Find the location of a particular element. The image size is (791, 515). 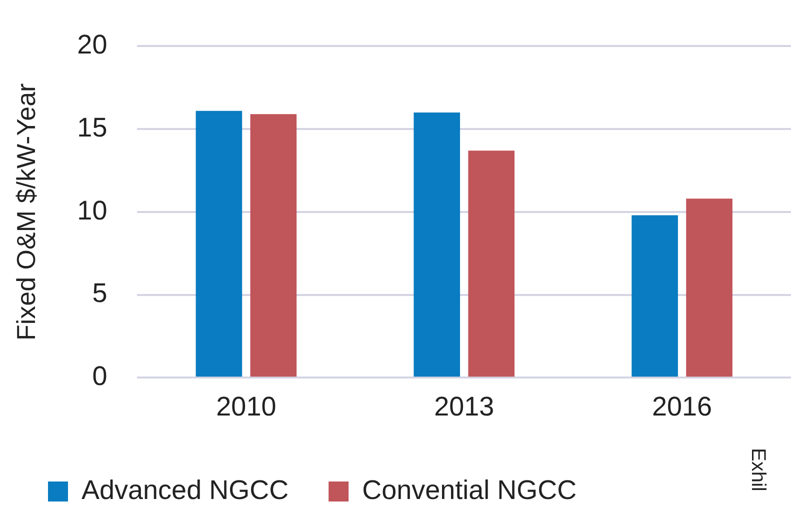

y-tick-label: 15 is located at coordinates (92, 127).